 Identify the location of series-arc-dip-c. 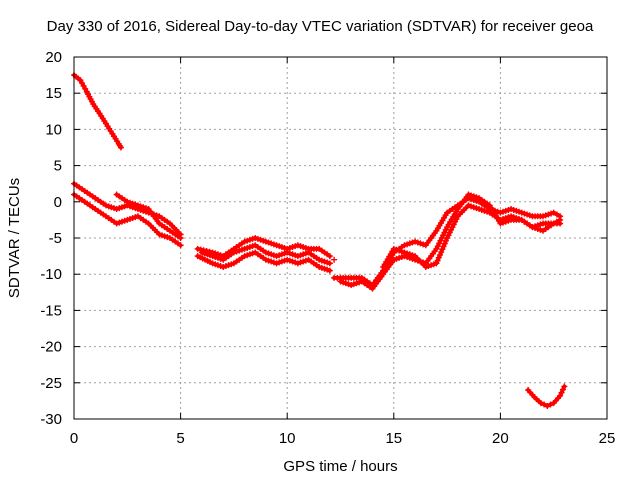
(472, 236).